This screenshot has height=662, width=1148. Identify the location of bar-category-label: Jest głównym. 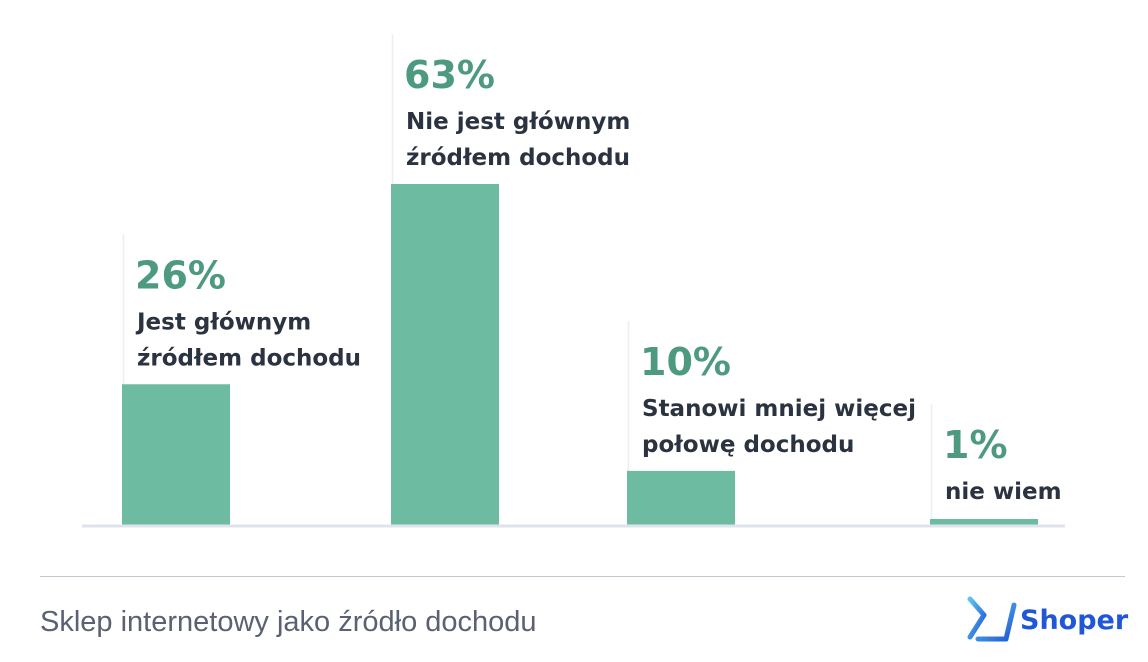
(223, 322).